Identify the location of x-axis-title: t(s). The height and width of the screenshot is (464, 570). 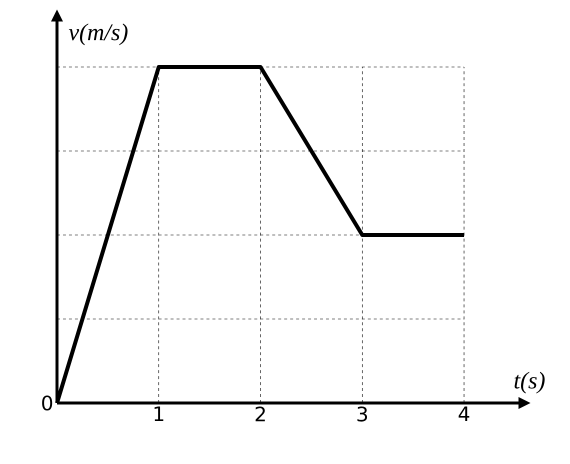
(529, 383).